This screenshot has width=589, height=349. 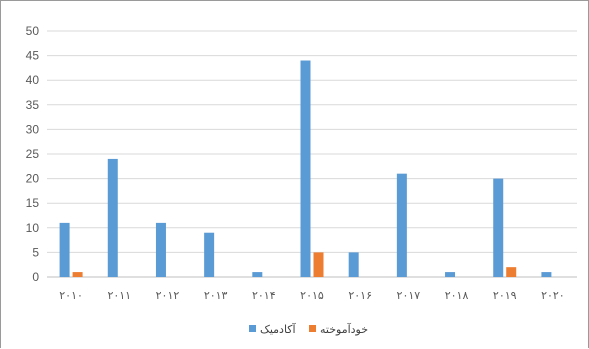 What do you see at coordinates (216, 295) in the screenshot?
I see `x-tick-label: ۲۰۱۳` at bounding box center [216, 295].